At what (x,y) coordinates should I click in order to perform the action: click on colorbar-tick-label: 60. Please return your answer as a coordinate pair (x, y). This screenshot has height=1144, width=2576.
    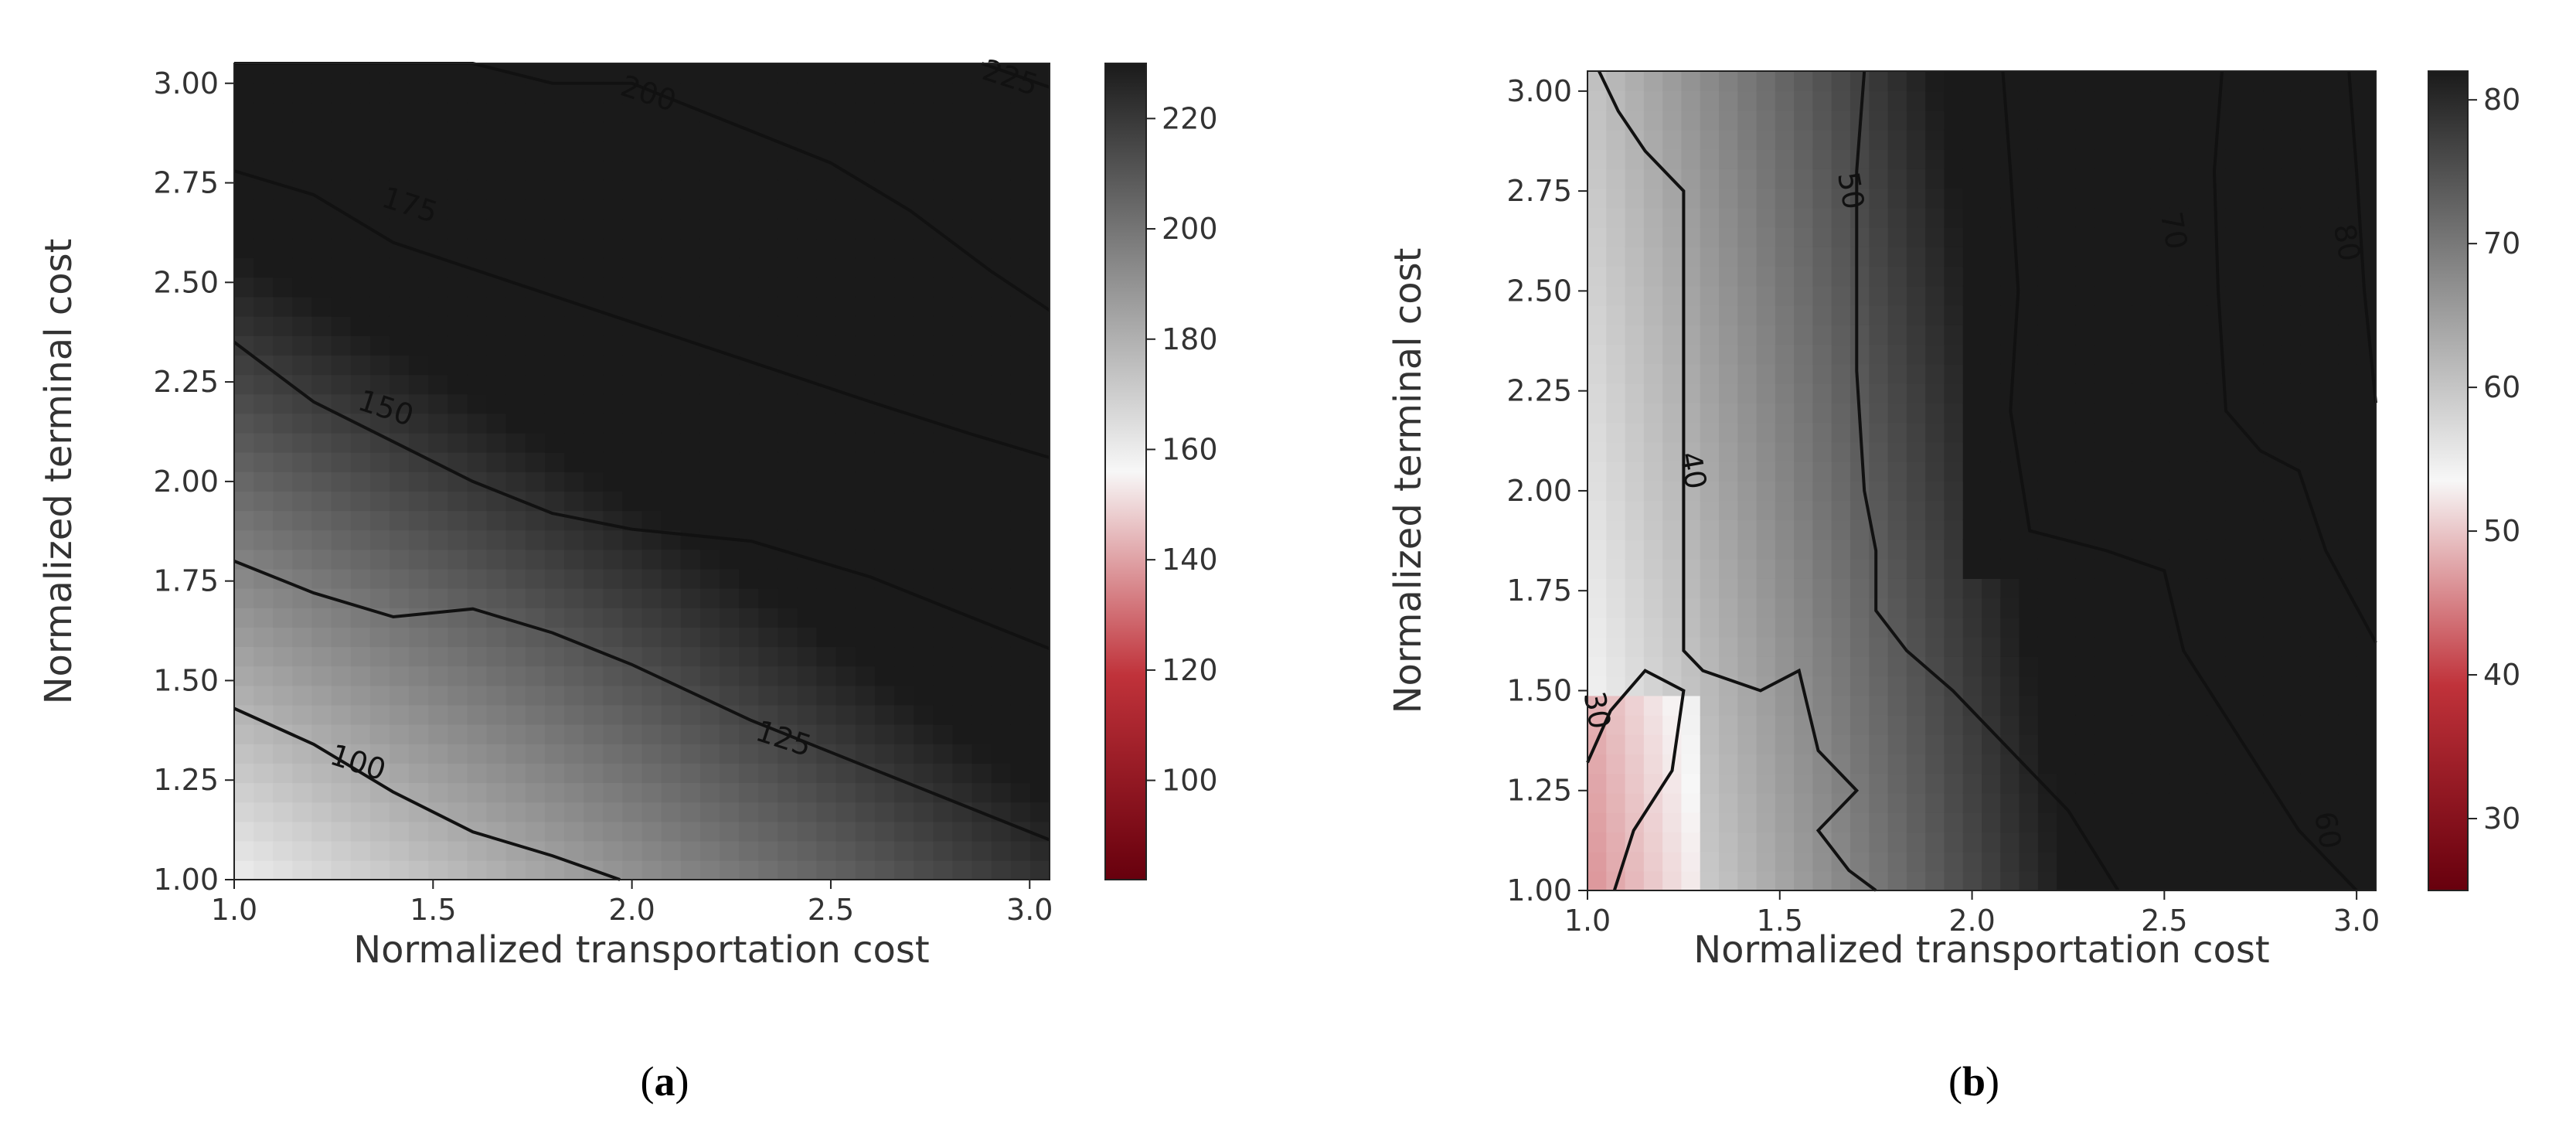
    Looking at the image, I should click on (2501, 387).